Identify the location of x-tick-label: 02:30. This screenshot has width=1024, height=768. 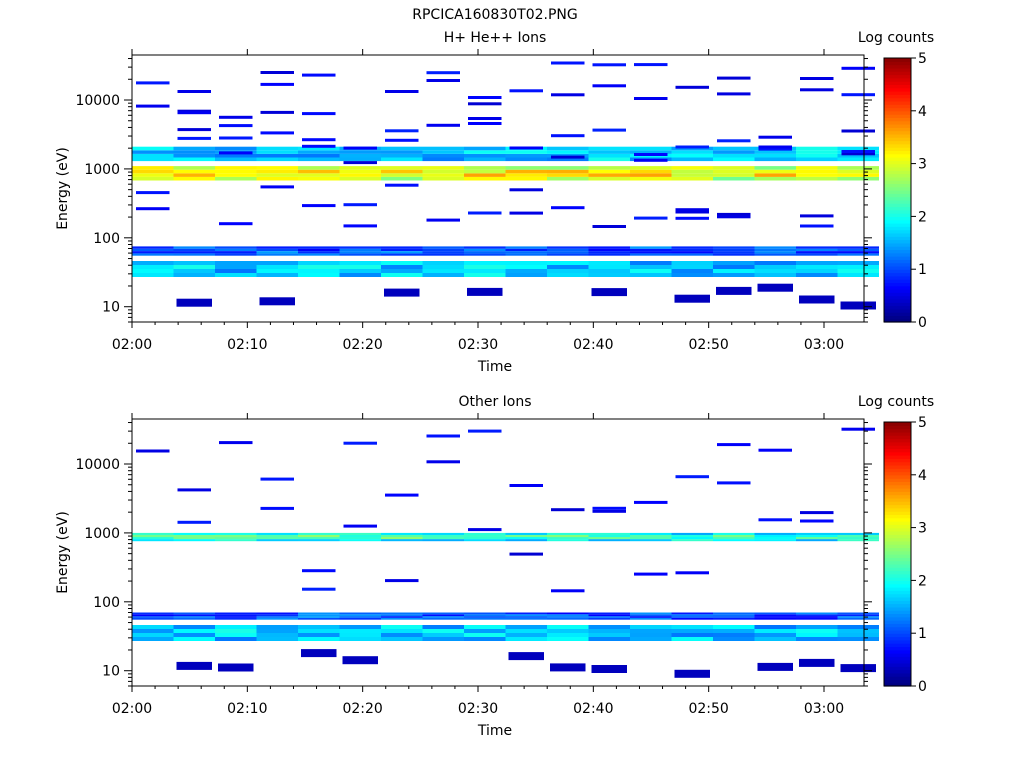
(478, 709).